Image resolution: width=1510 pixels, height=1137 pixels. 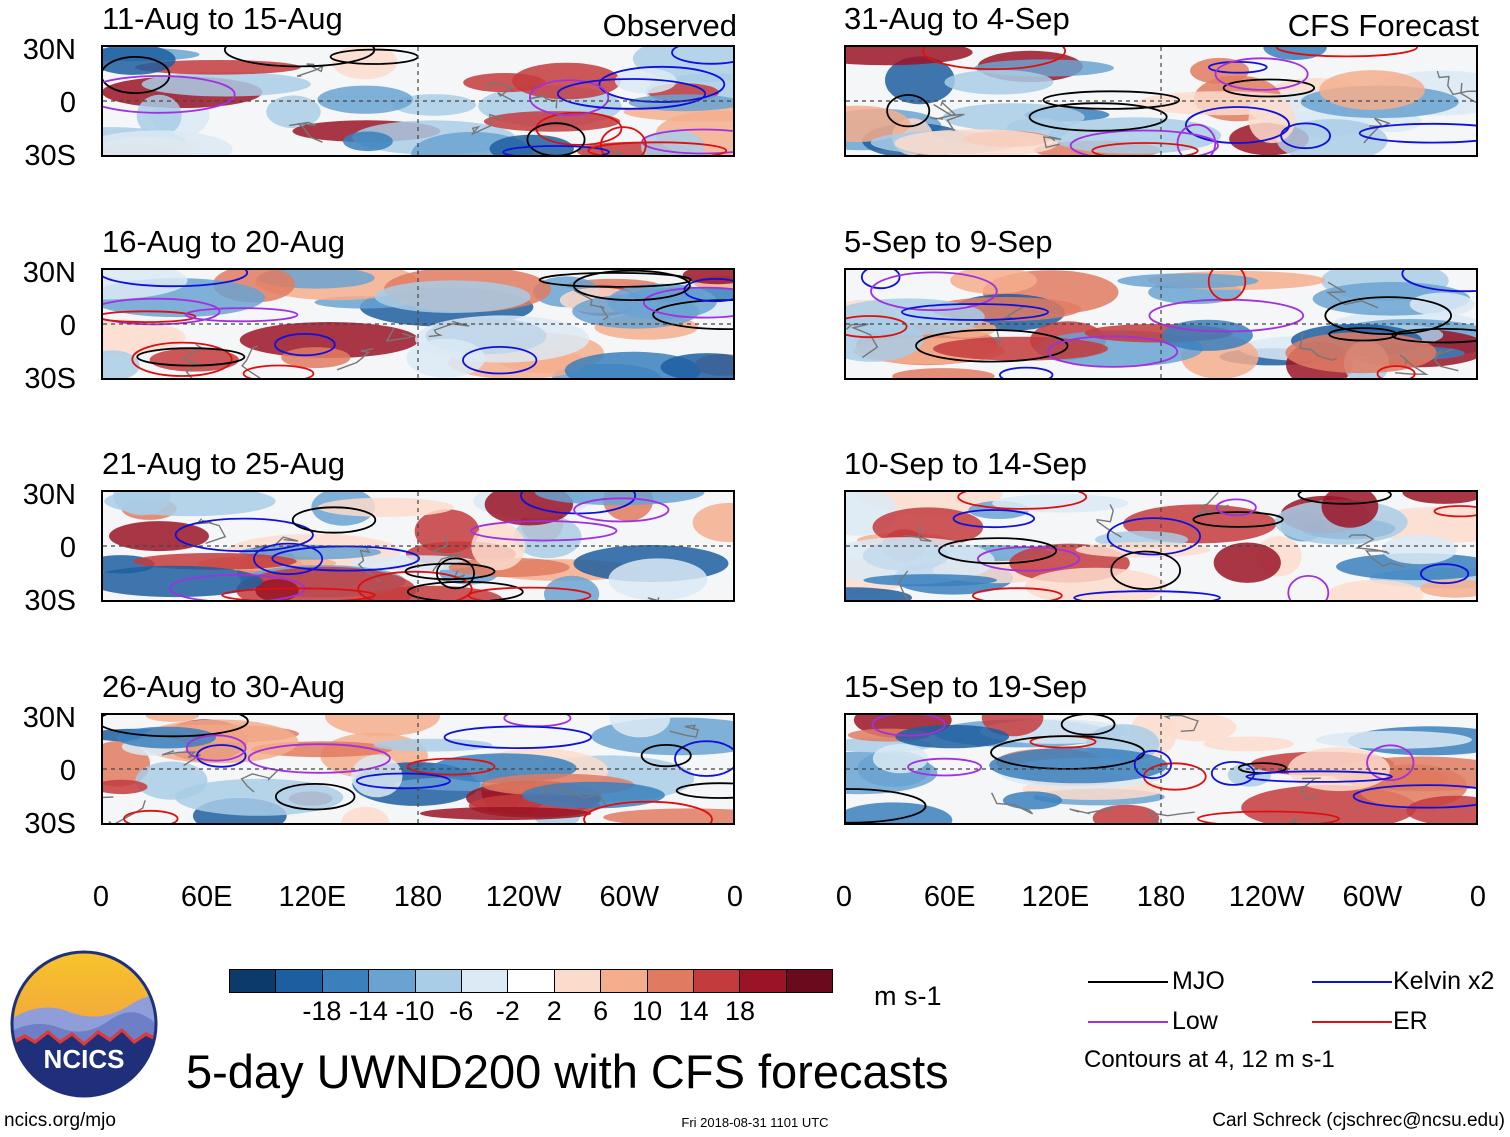 I want to click on footer-url: ncics.org/mjo, so click(x=60, y=1120).